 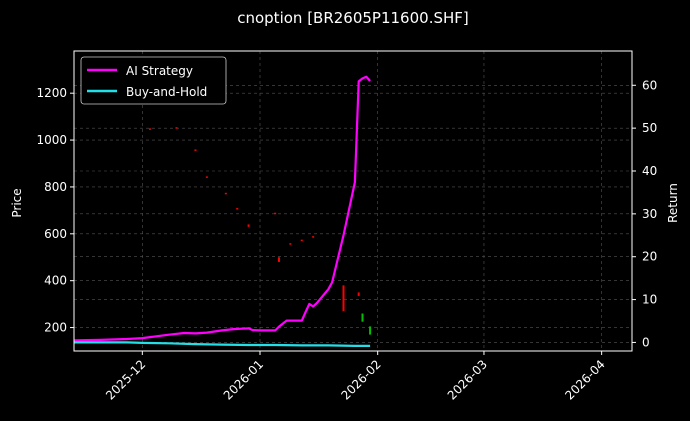 I want to click on chart-title: cnoption [BR2605P11600.SHF], so click(x=353, y=18).